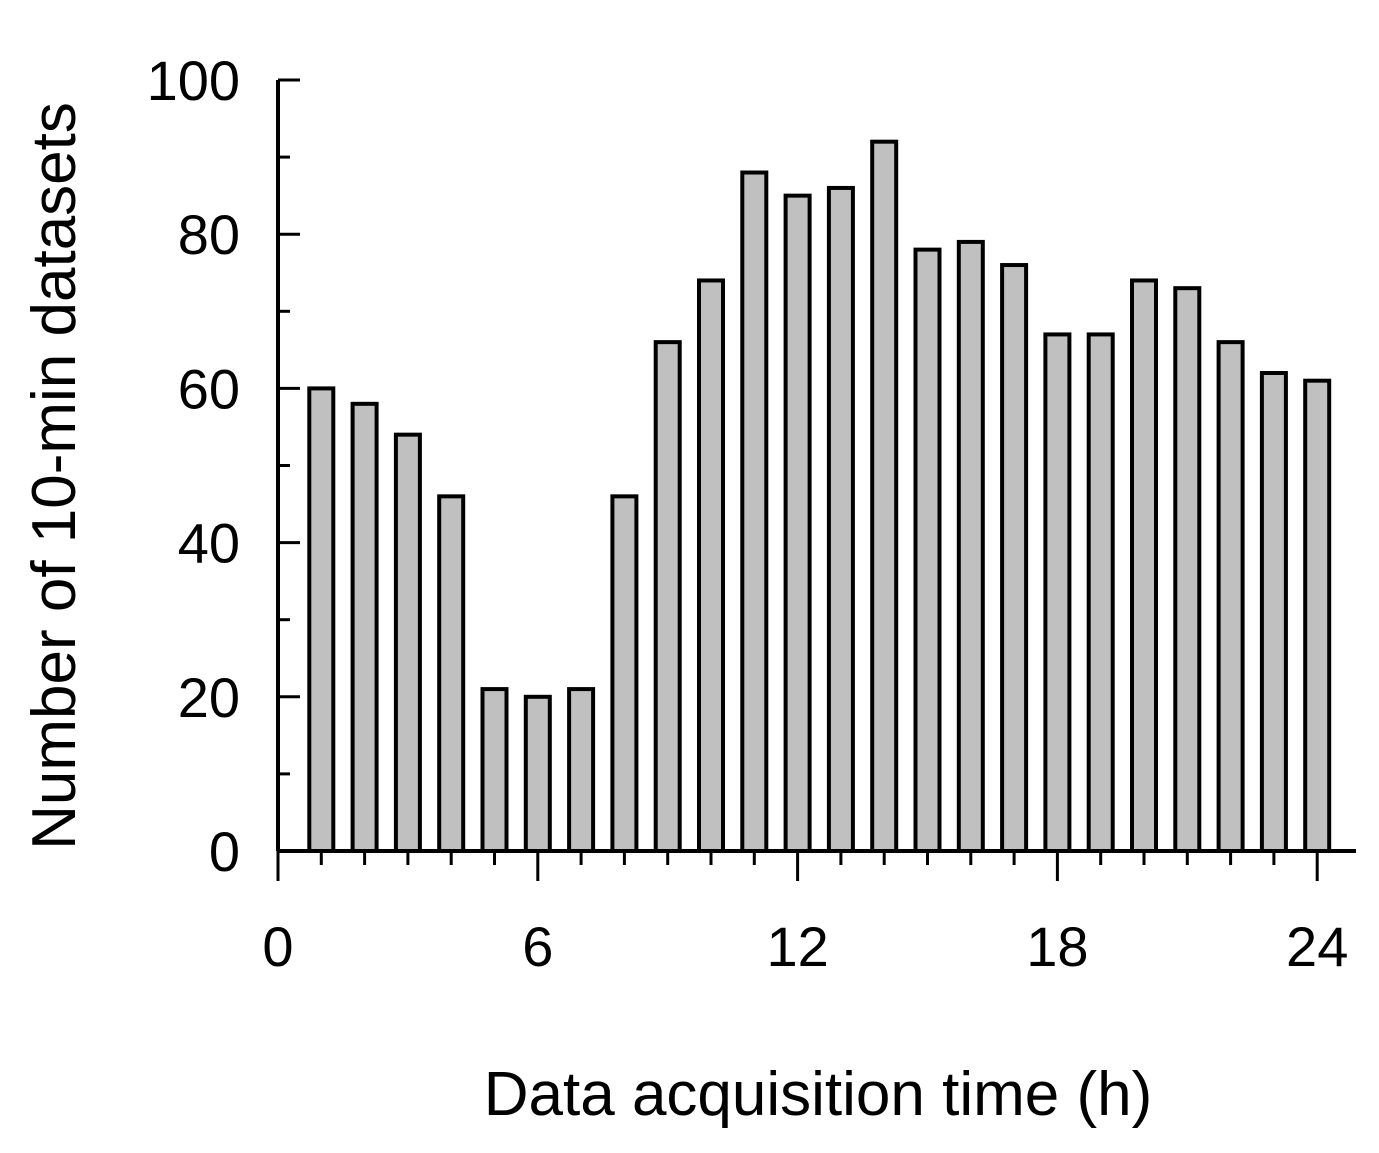  What do you see at coordinates (818, 1094) in the screenshot?
I see `x-axis-title: Data acquisition time (h)` at bounding box center [818, 1094].